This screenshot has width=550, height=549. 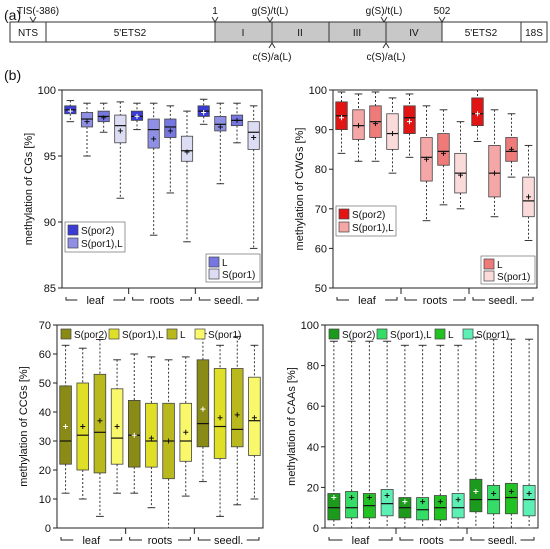 What do you see at coordinates (321, 249) in the screenshot?
I see `y-tick-label: 60` at bounding box center [321, 249].